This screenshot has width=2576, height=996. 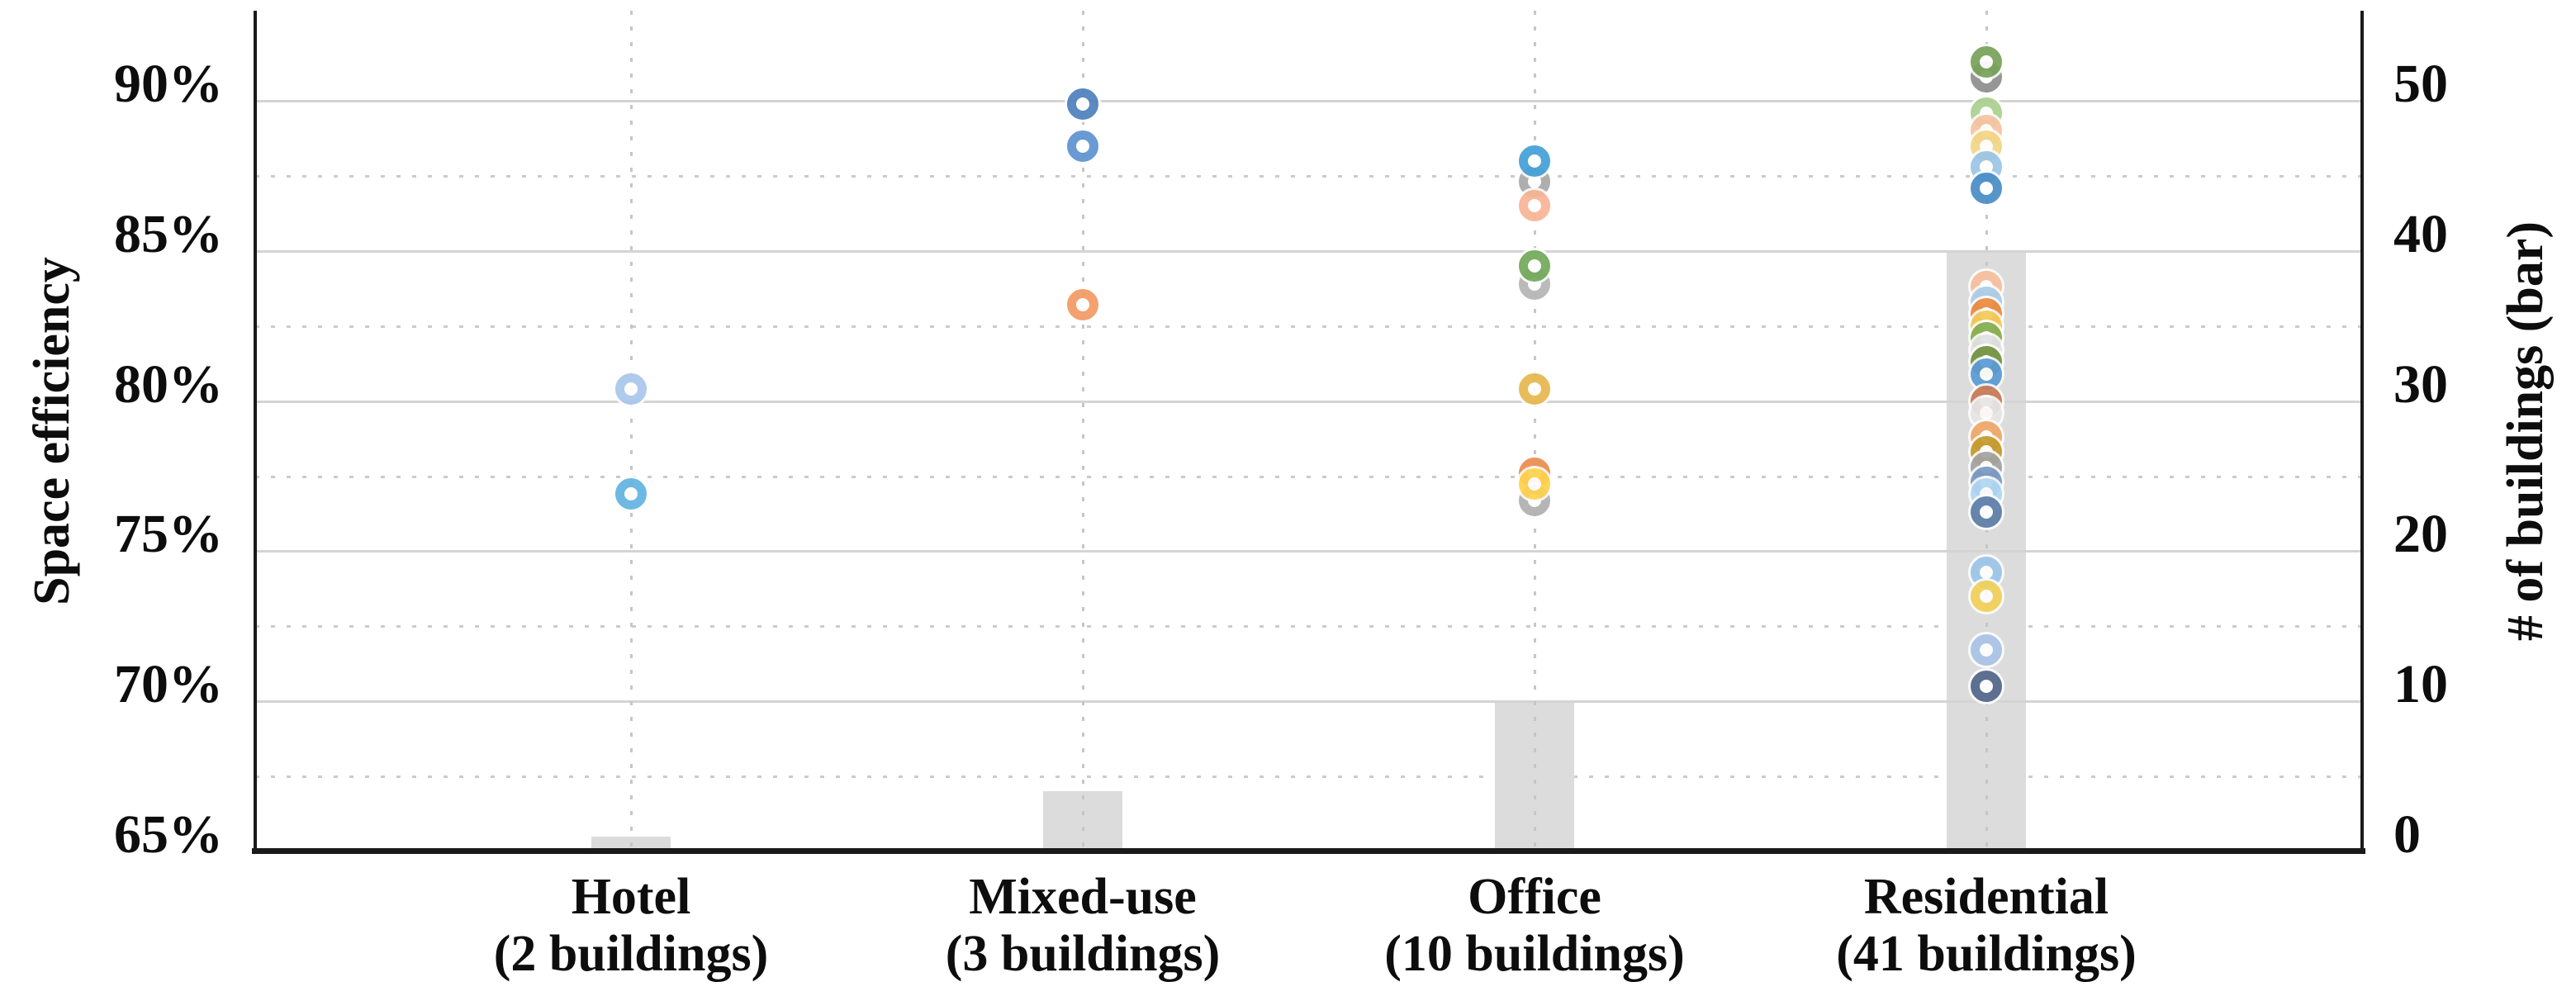 I want to click on point-residential-87.1, so click(x=1986, y=188).